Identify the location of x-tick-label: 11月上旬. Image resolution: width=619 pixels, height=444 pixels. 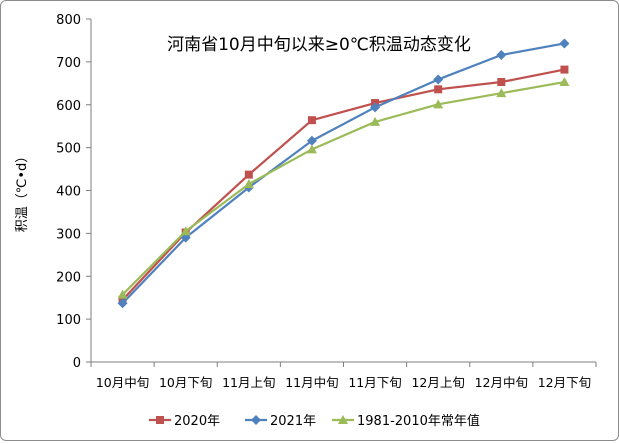
(248, 382).